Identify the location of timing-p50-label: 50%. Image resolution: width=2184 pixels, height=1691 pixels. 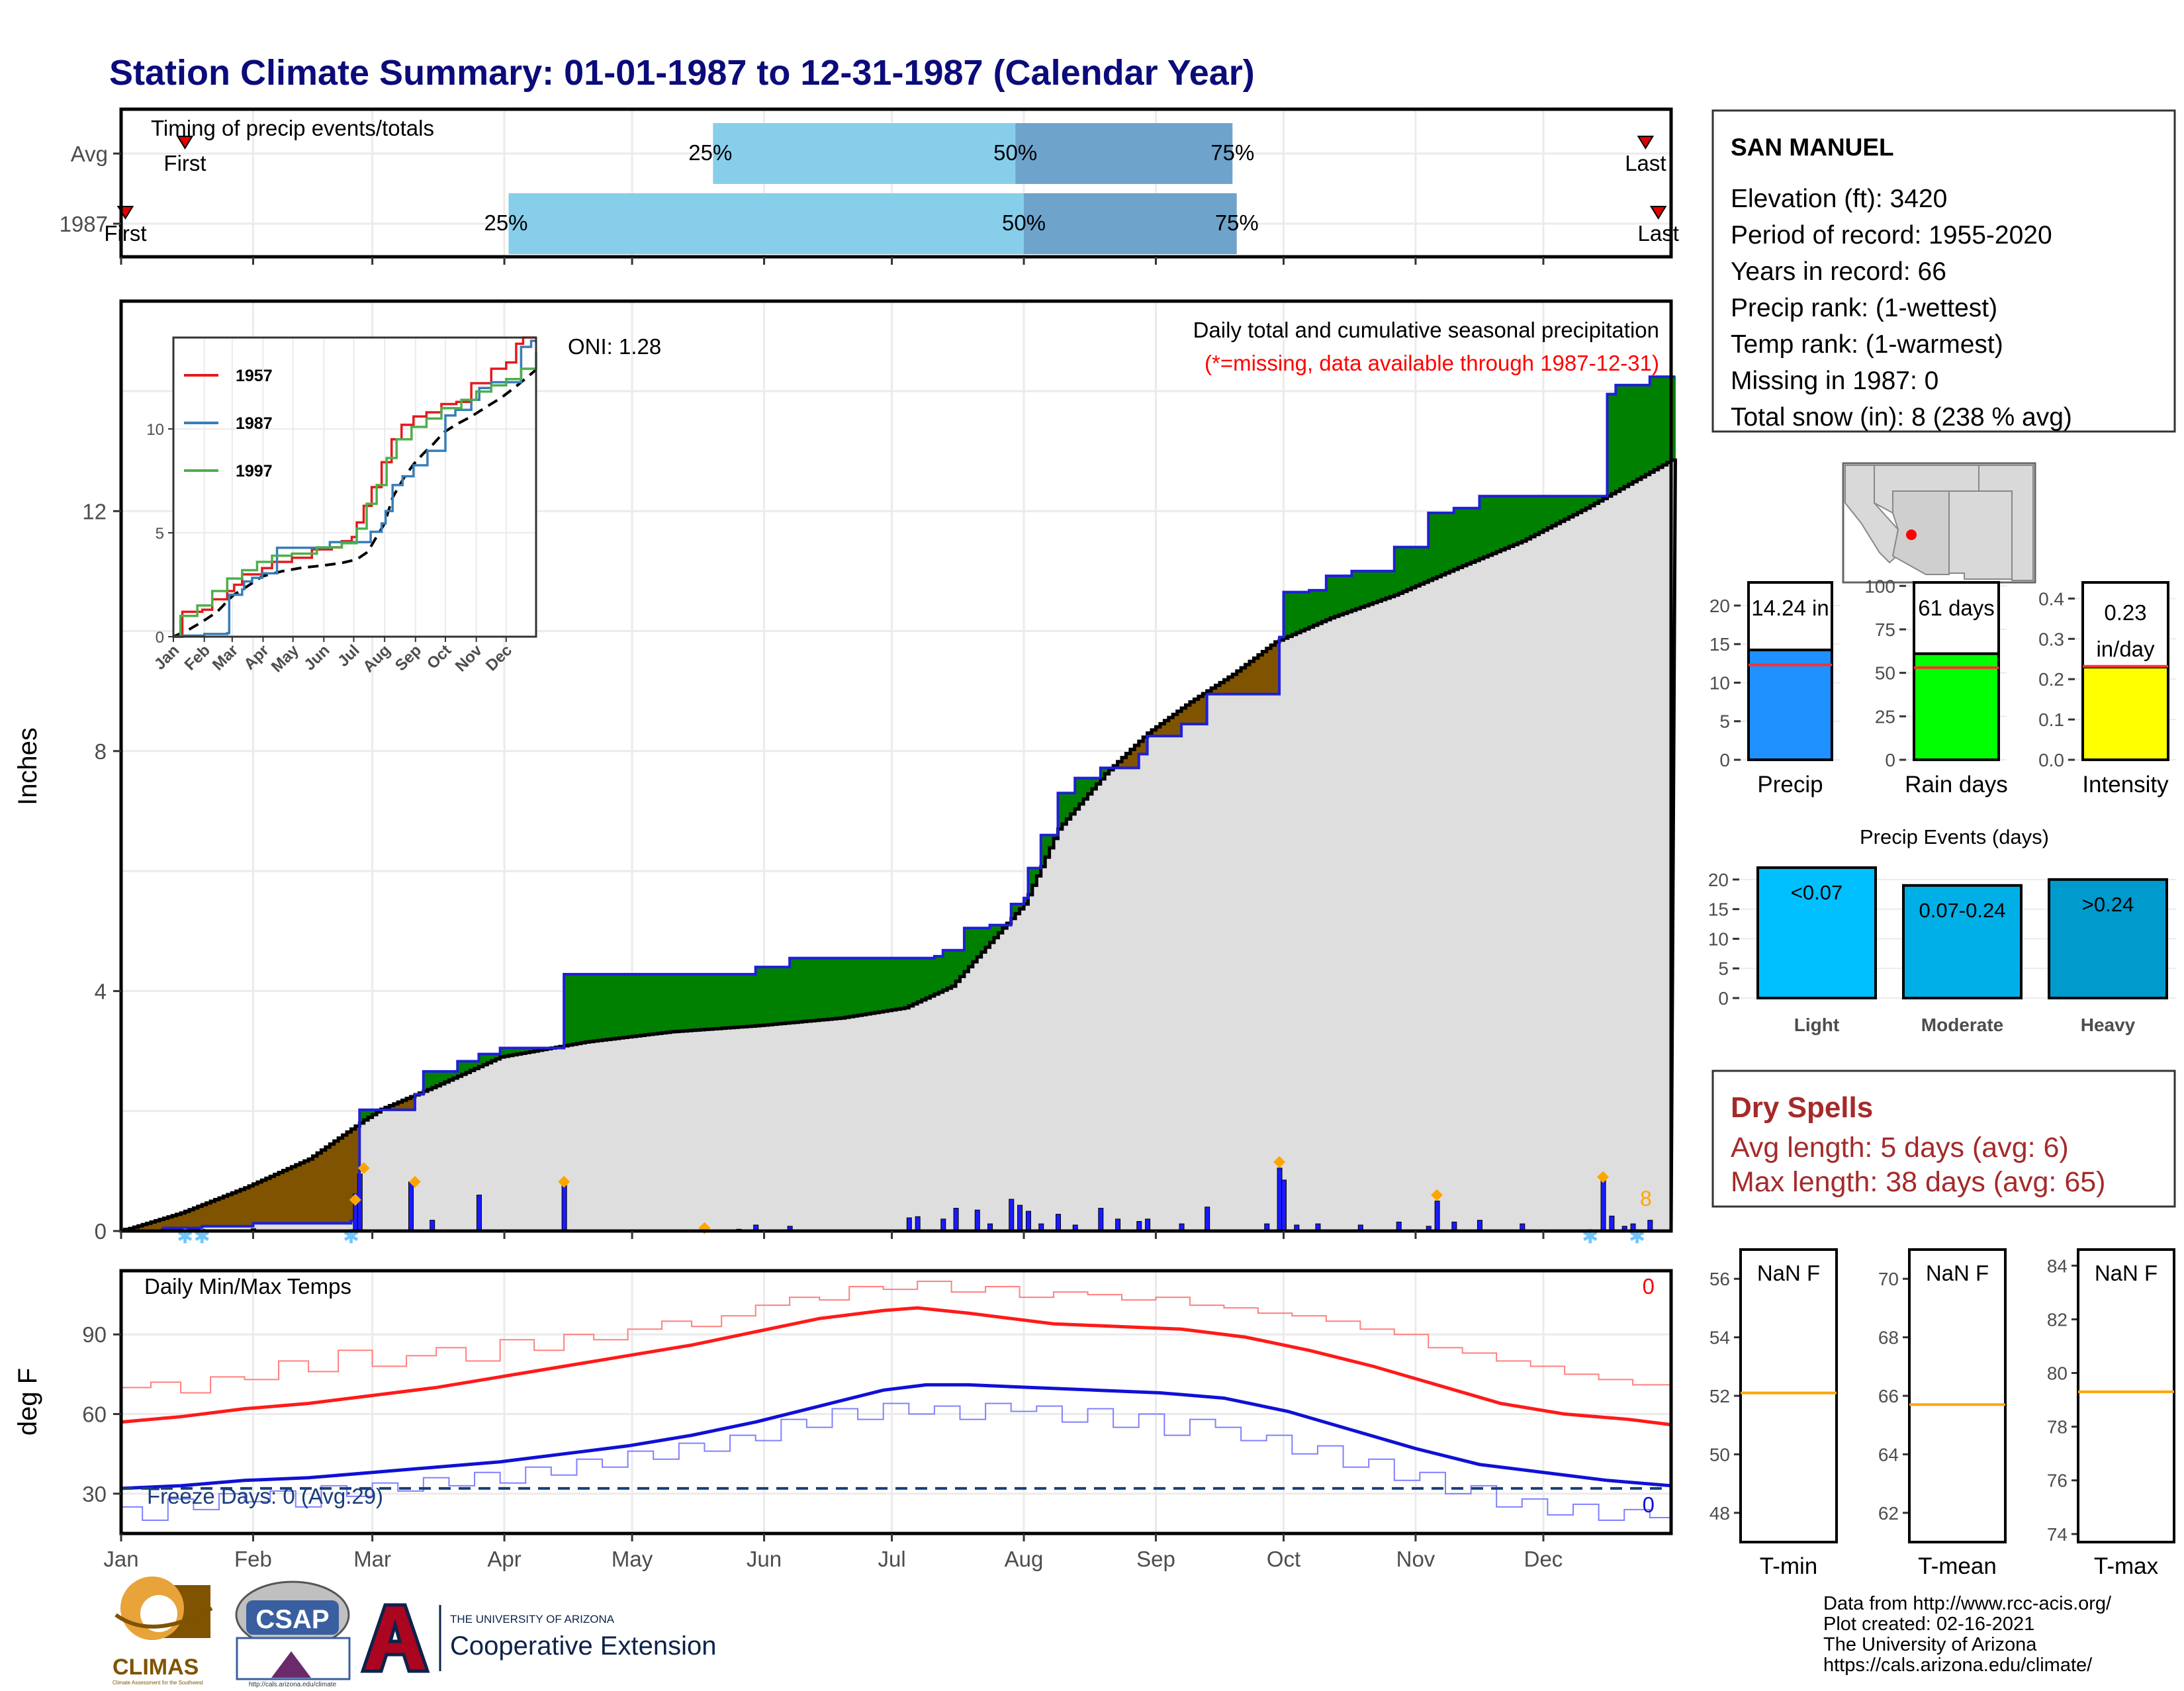
(1024, 222).